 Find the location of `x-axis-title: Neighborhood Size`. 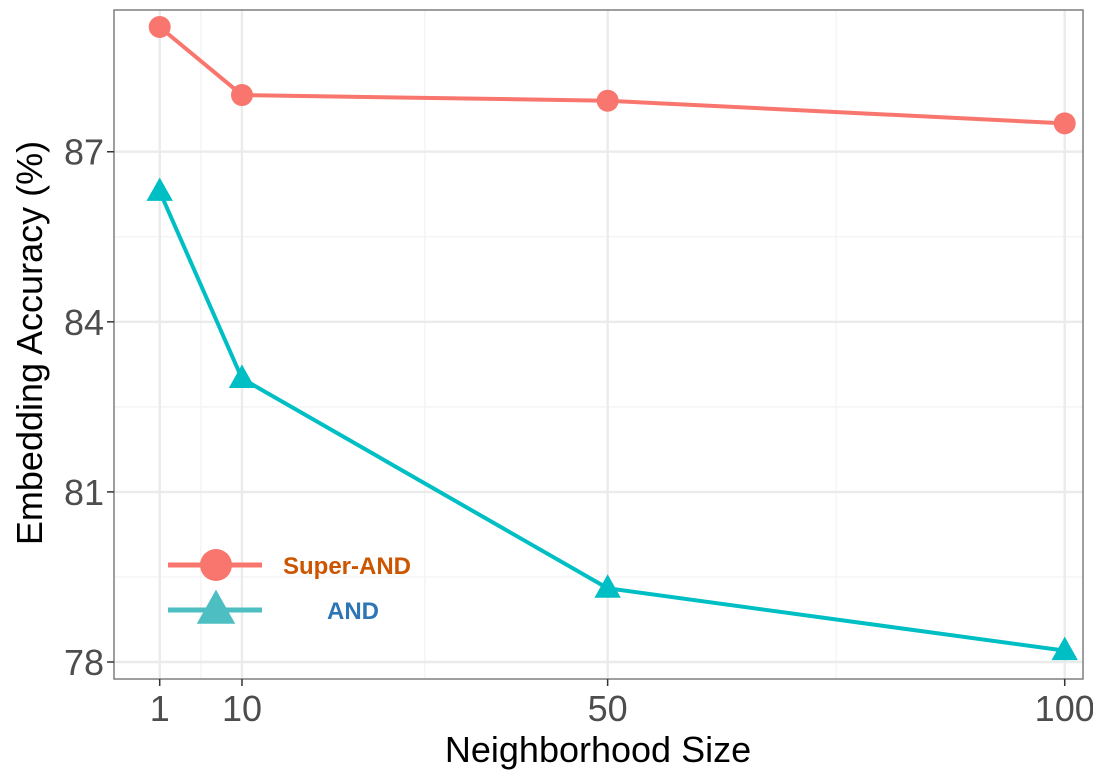

x-axis-title: Neighborhood Size is located at coordinates (598, 749).